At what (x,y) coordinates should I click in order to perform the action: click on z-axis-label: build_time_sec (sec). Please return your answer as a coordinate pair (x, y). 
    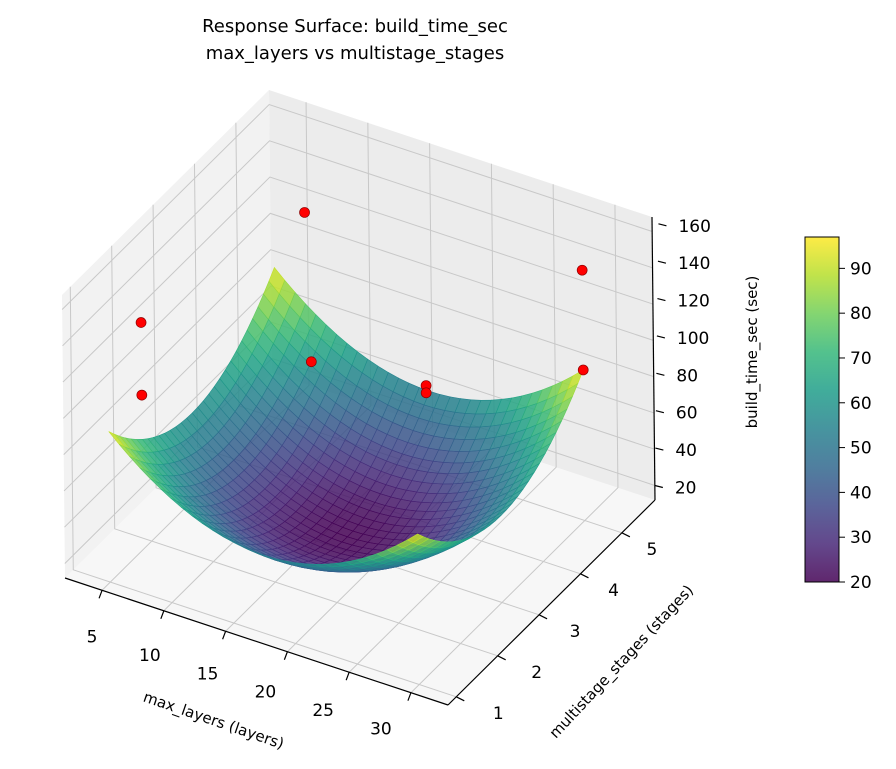
    Looking at the image, I should click on (752, 352).